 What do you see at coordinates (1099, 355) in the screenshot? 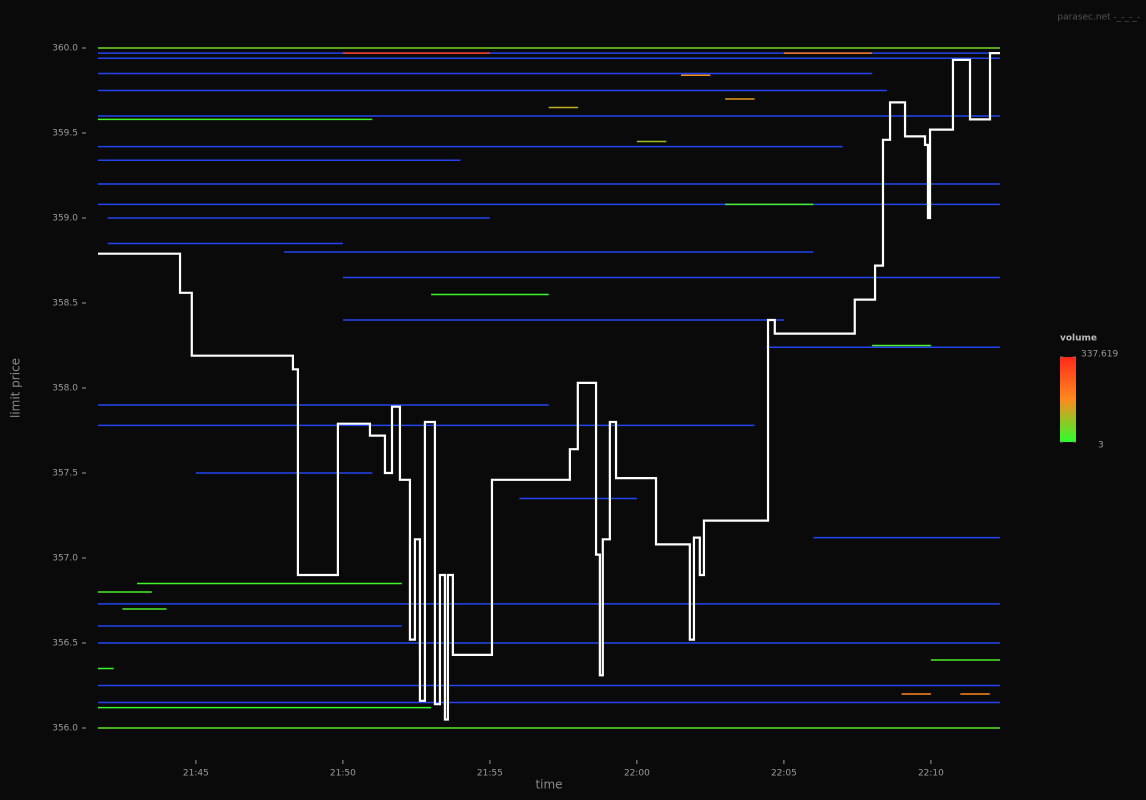
I see `colorbar-max-label: 337.619` at bounding box center [1099, 355].